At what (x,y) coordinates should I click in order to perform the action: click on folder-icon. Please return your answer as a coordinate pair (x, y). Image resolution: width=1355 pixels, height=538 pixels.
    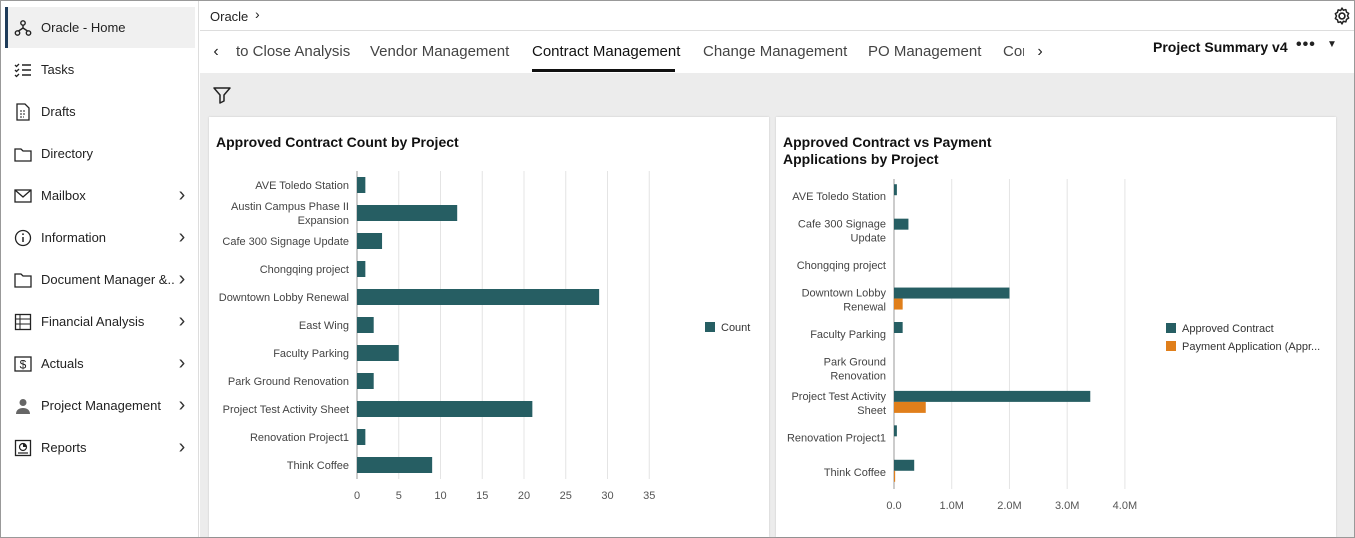
    Looking at the image, I should click on (23, 154).